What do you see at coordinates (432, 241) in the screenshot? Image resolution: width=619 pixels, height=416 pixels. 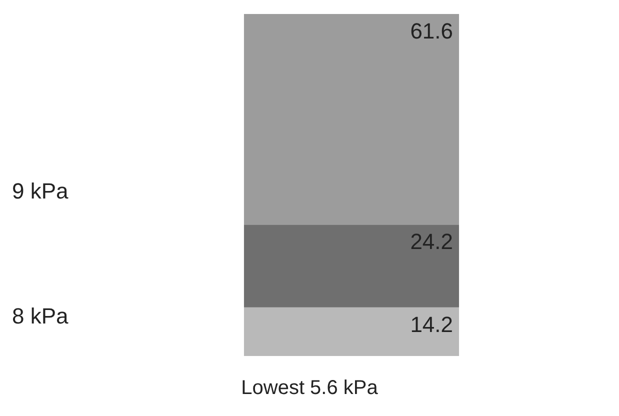 I see `data-label: 24.2` at bounding box center [432, 241].